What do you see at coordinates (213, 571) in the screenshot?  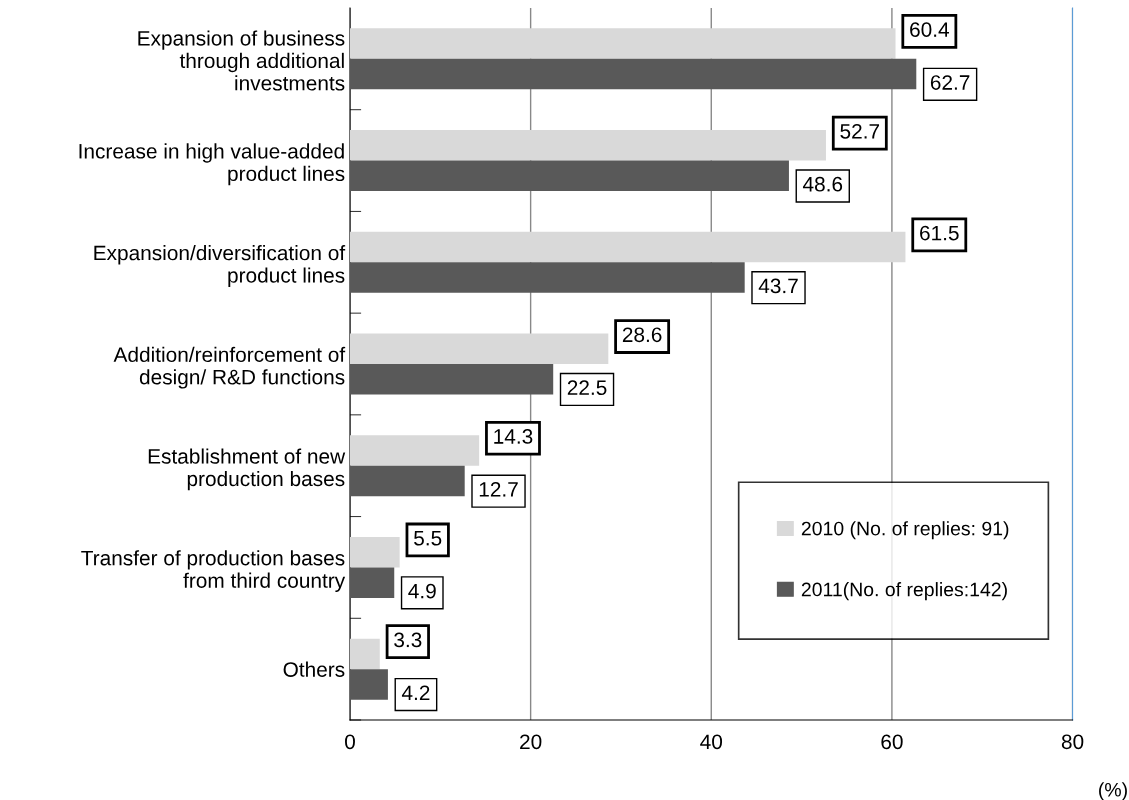 I see `y-tick-label: Transfer of production bases from third country` at bounding box center [213, 571].